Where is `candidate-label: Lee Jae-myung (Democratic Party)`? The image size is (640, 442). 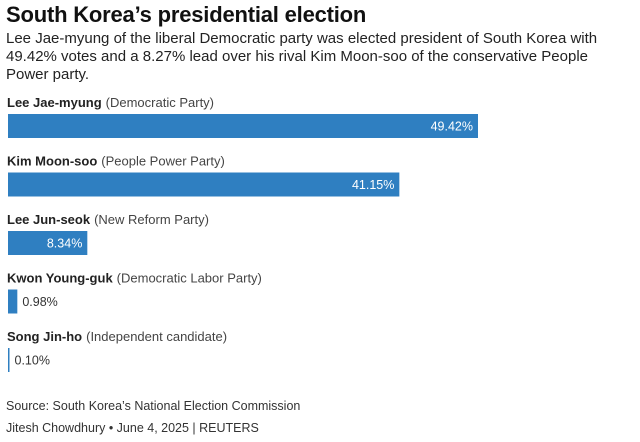 candidate-label: Lee Jae-myung (Democratic Party) is located at coordinates (110, 102).